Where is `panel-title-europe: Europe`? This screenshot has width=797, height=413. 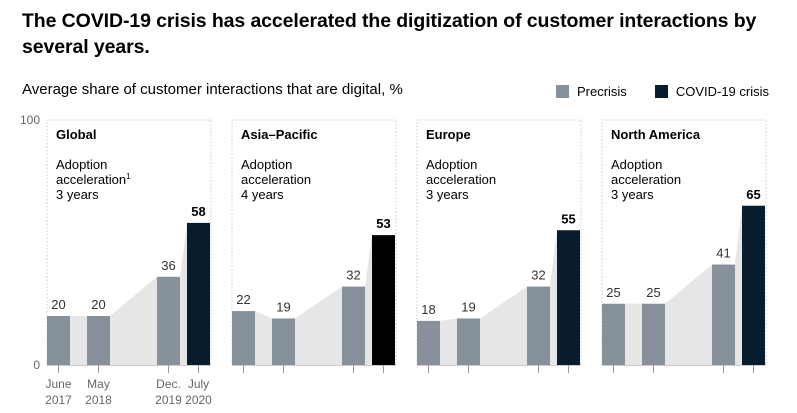 panel-title-europe: Europe is located at coordinates (448, 134).